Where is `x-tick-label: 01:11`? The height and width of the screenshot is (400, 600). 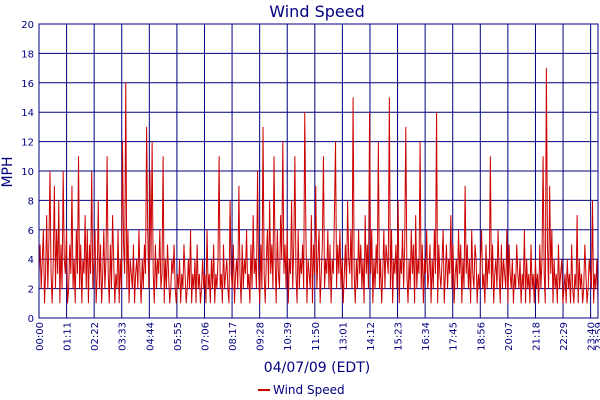
x-tick-label: 01:11 is located at coordinates (68, 336).